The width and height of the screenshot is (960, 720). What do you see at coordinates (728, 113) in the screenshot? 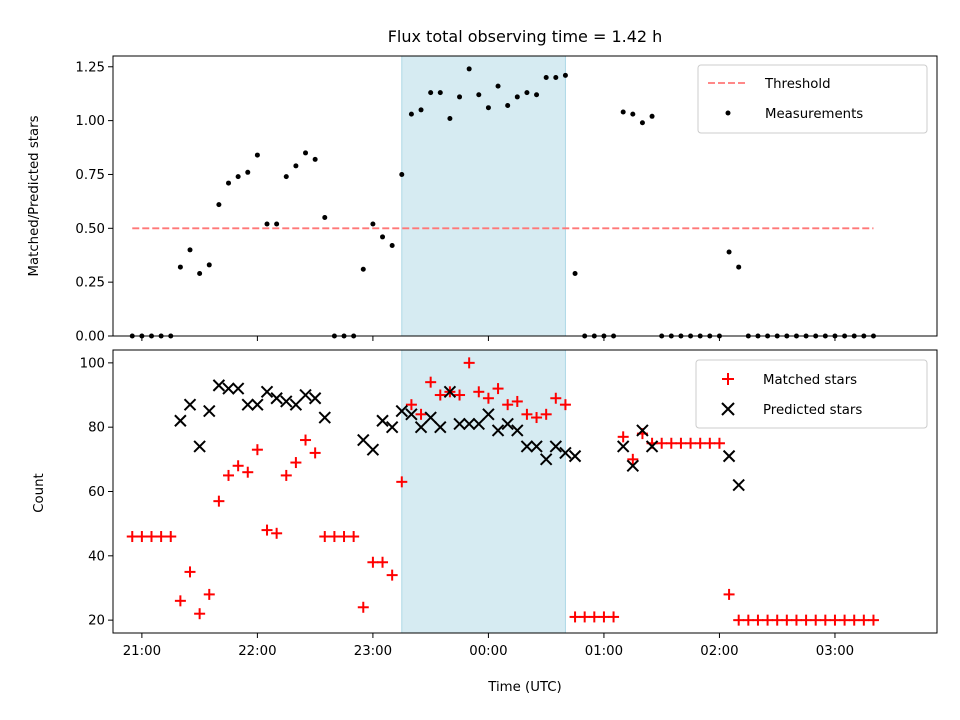
I see `measurements-legend-swatch` at bounding box center [728, 113].